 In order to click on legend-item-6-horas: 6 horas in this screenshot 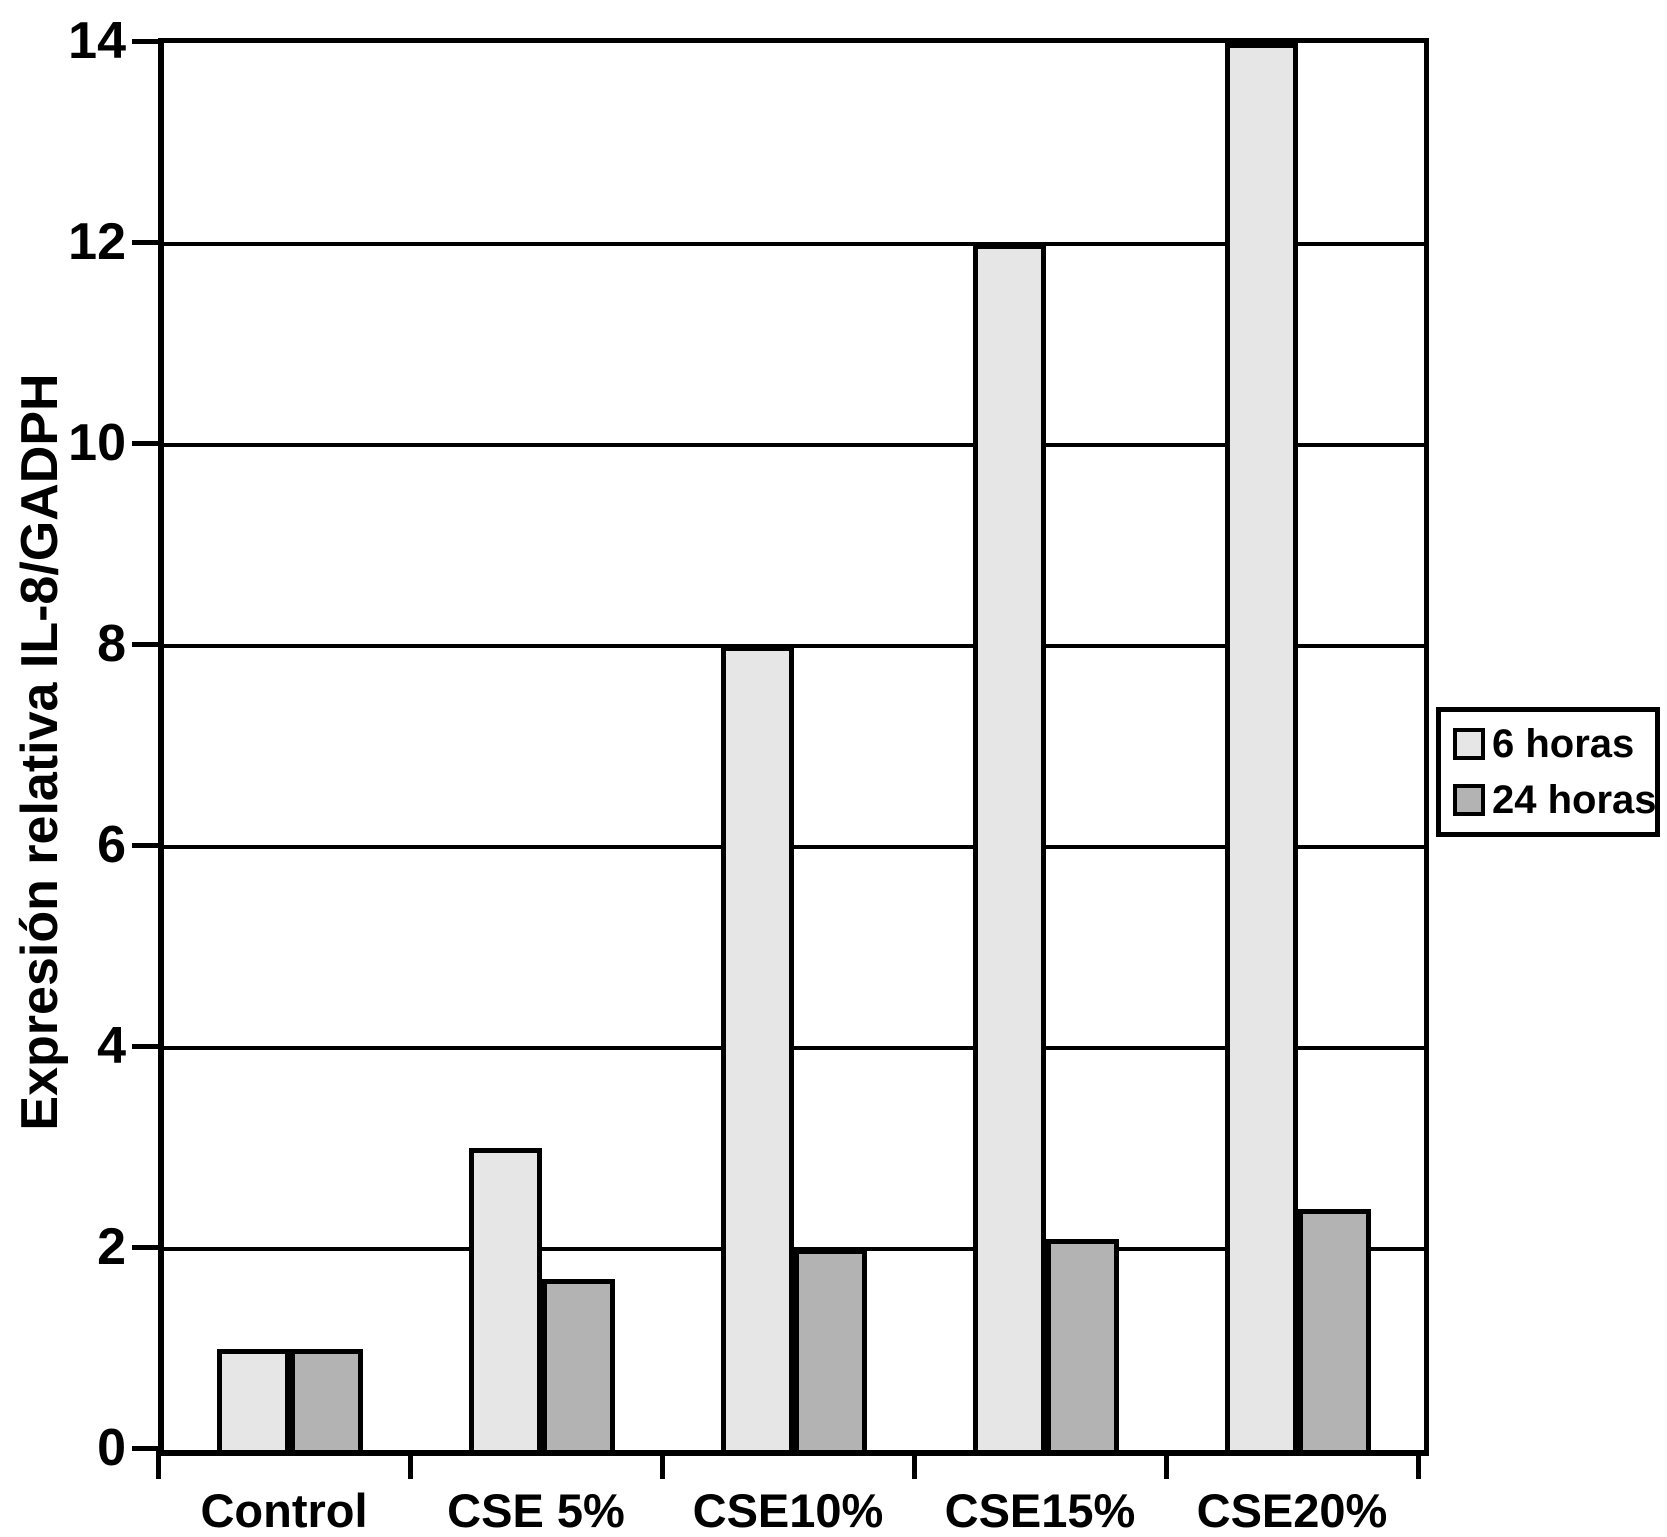, I will do `click(1554, 744)`.